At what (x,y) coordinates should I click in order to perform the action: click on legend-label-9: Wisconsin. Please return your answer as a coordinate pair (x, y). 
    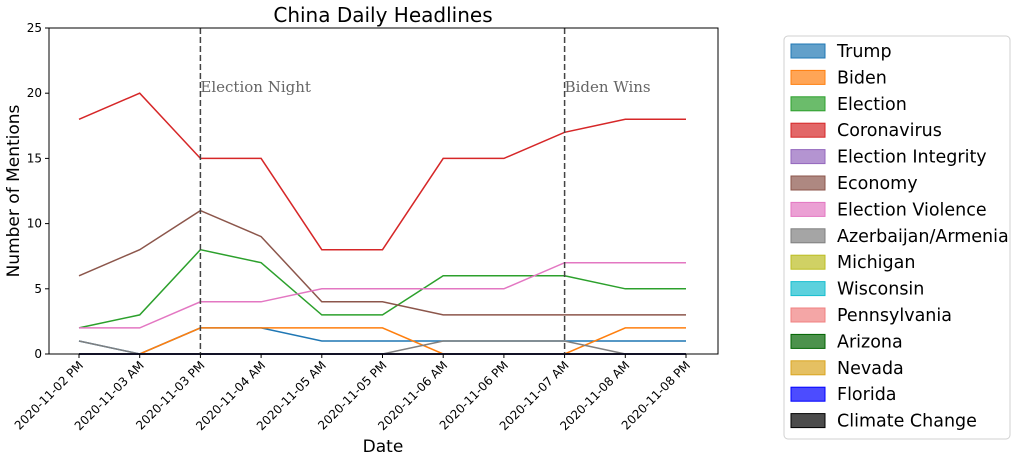
    Looking at the image, I should click on (880, 290).